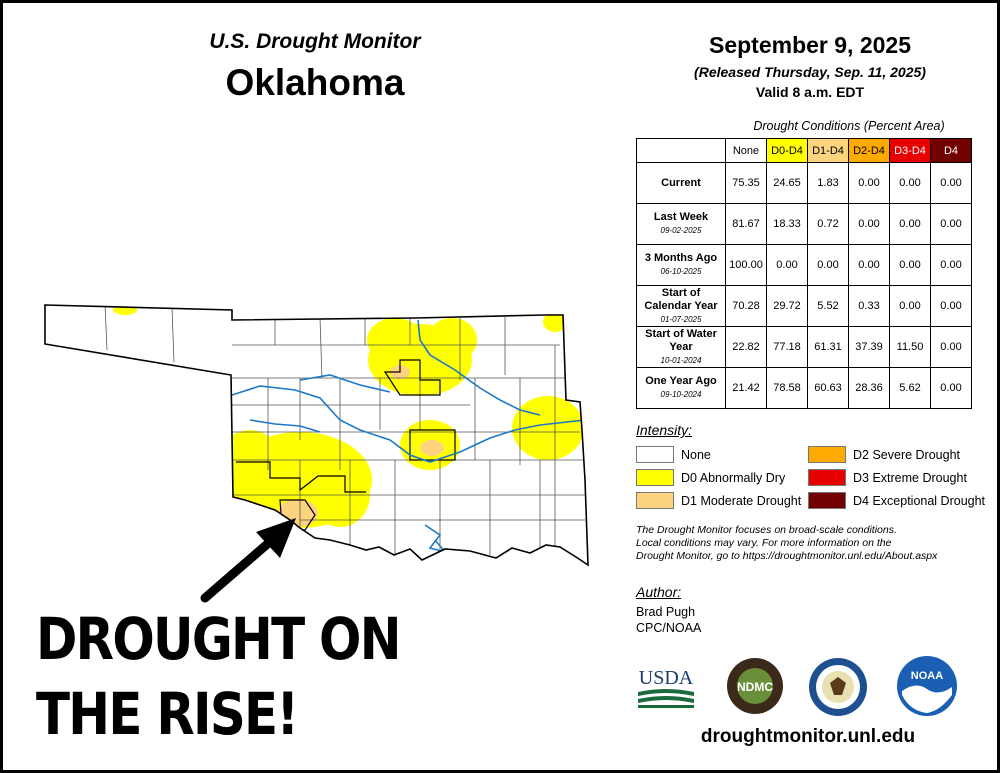 The height and width of the screenshot is (773, 1000). I want to click on legend-label: D4 Exceptional Drought, so click(919, 500).